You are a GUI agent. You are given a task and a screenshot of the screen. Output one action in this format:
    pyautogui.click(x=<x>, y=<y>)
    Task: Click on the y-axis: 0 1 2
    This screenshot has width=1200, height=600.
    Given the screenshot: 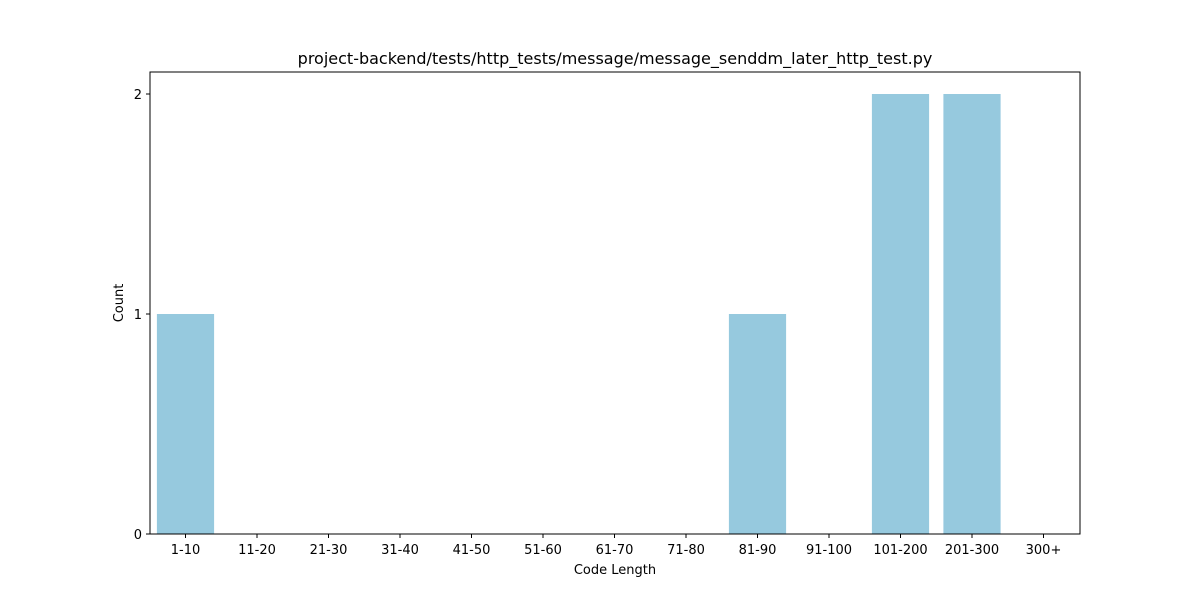 What is the action you would take?
    pyautogui.click(x=142, y=315)
    